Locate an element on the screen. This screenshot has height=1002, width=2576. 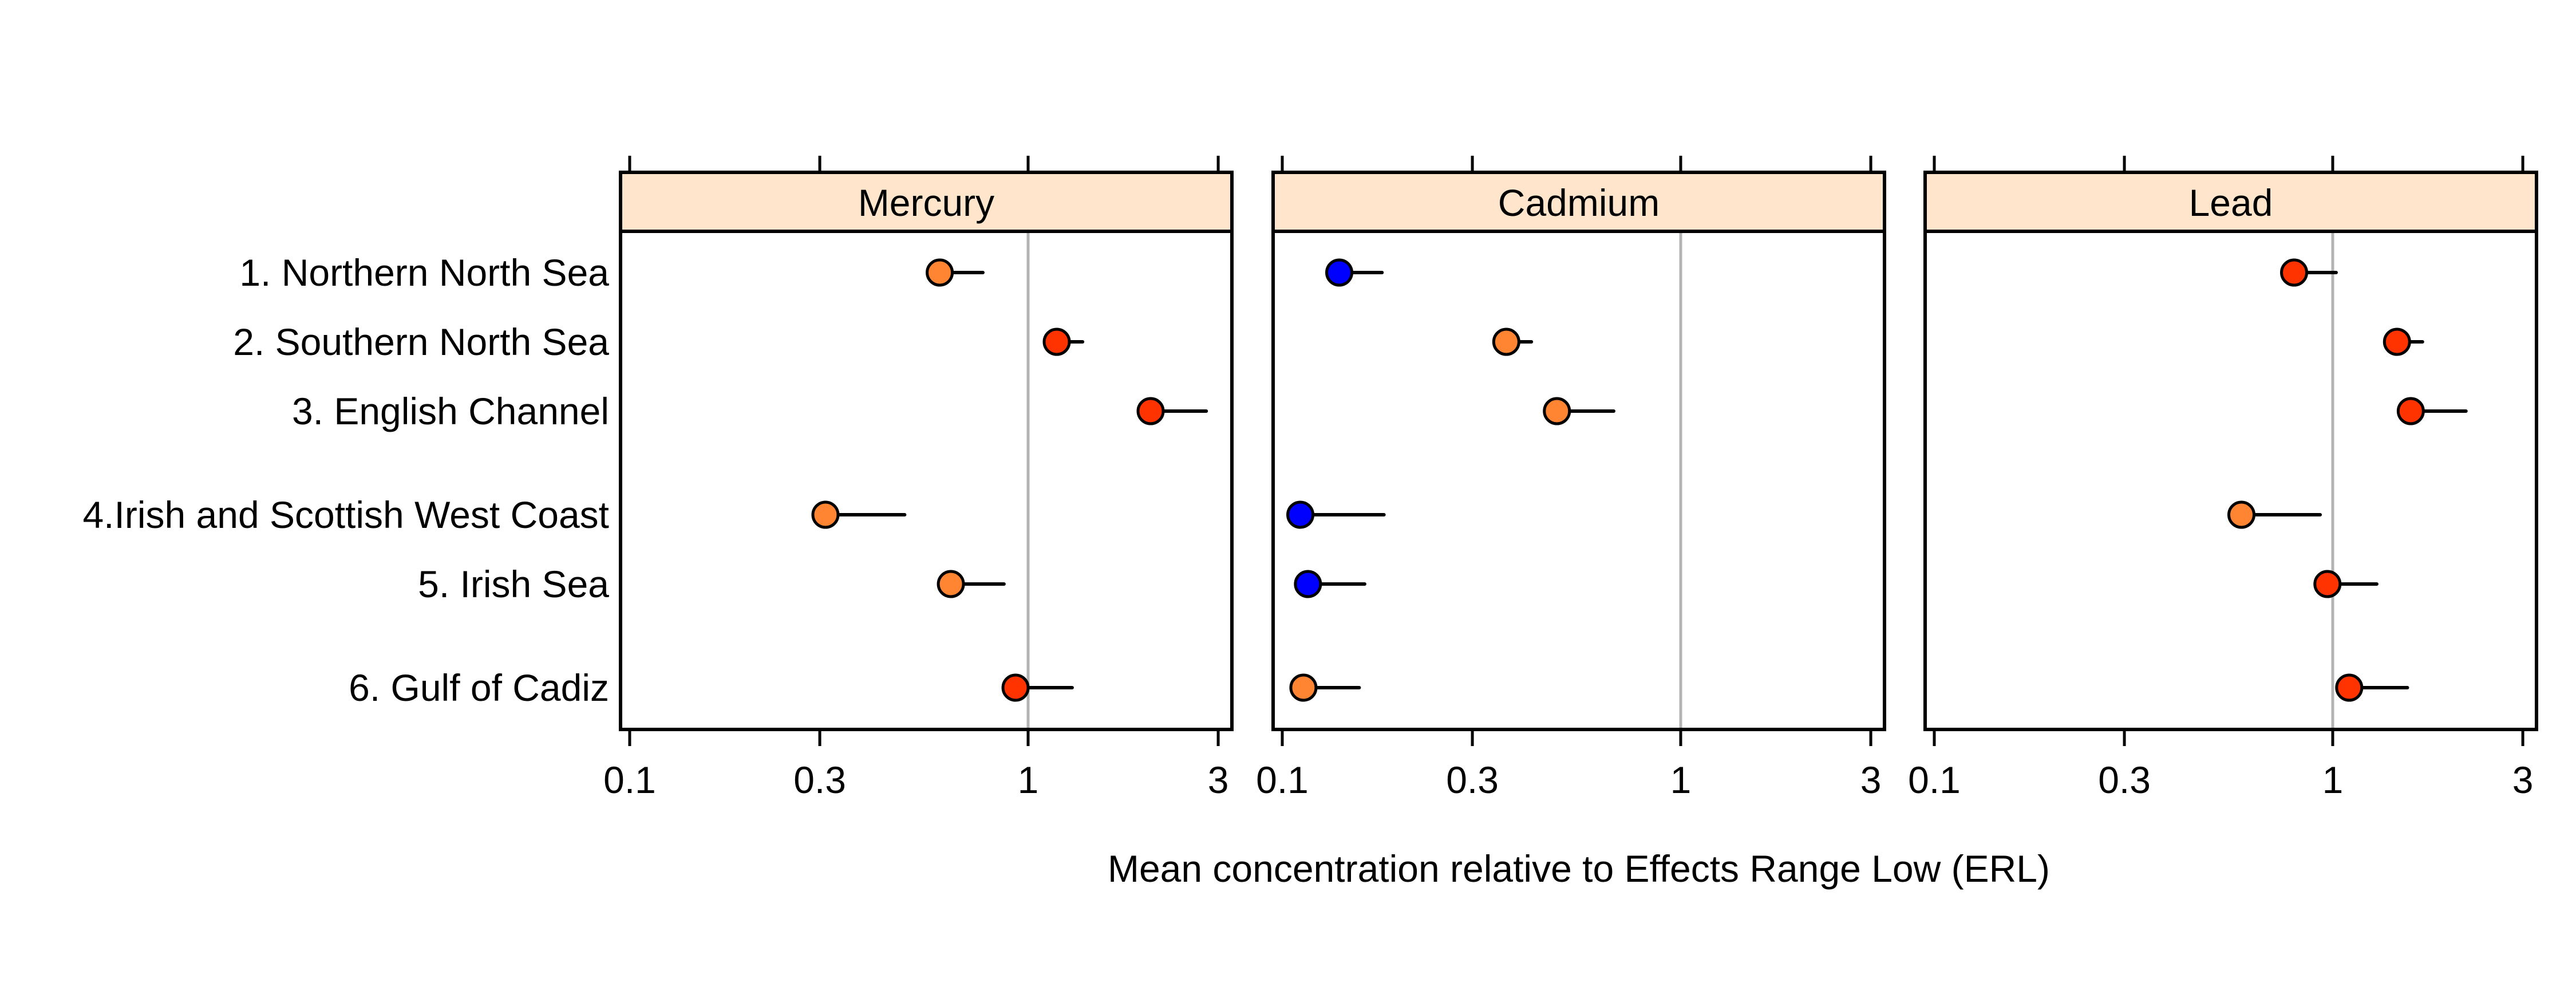
row-label: 2. Southern North Sea is located at coordinates (421, 342).